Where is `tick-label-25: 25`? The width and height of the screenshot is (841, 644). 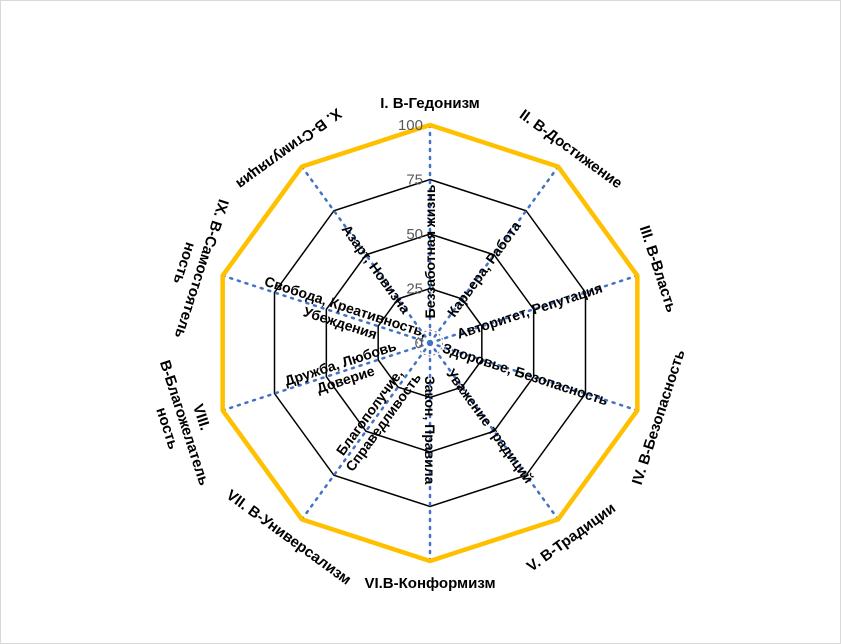 tick-label-25: 25 is located at coordinates (414, 289).